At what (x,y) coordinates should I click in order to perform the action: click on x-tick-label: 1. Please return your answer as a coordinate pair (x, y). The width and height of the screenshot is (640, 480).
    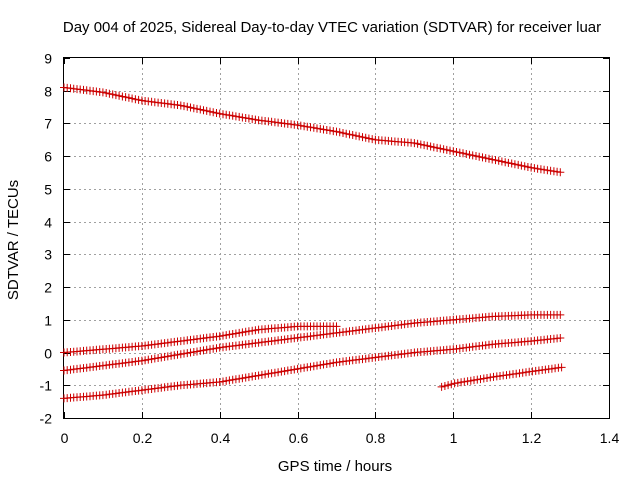
    Looking at the image, I should click on (454, 438).